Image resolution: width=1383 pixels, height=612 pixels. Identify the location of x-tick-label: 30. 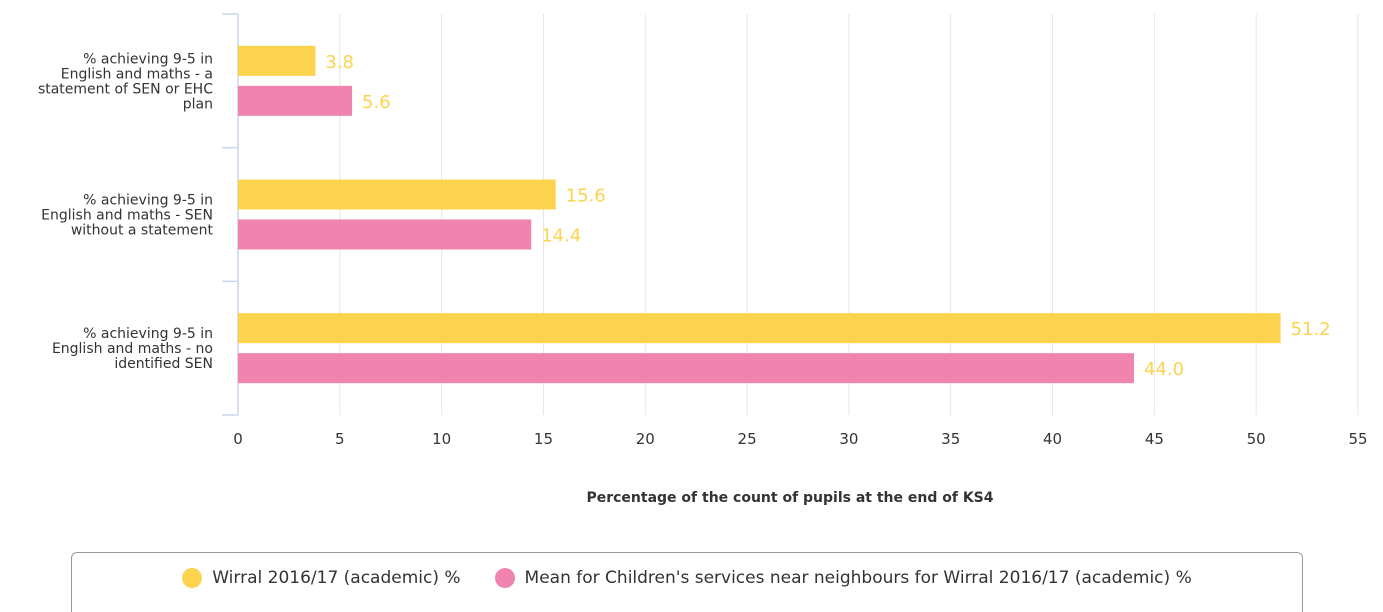
(848, 439).